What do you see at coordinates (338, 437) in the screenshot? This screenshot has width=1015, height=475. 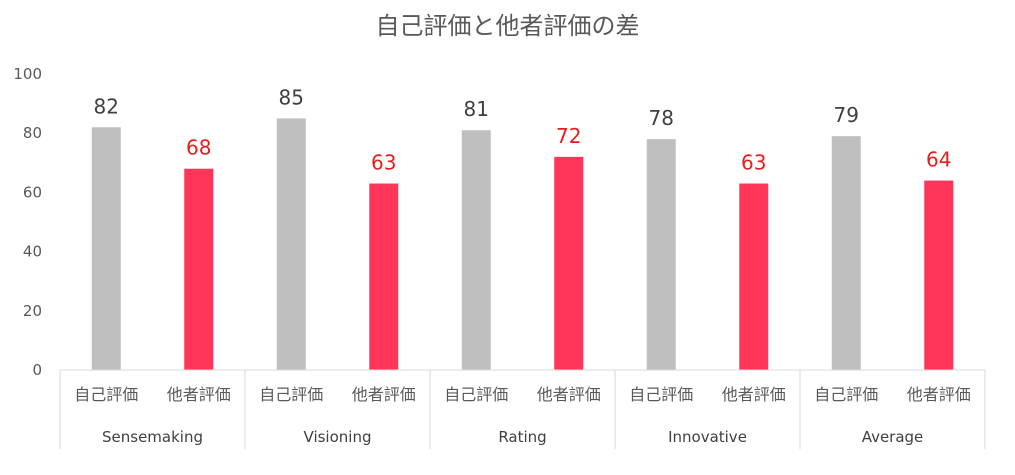 I see `x-category-label: Visioning` at bounding box center [338, 437].